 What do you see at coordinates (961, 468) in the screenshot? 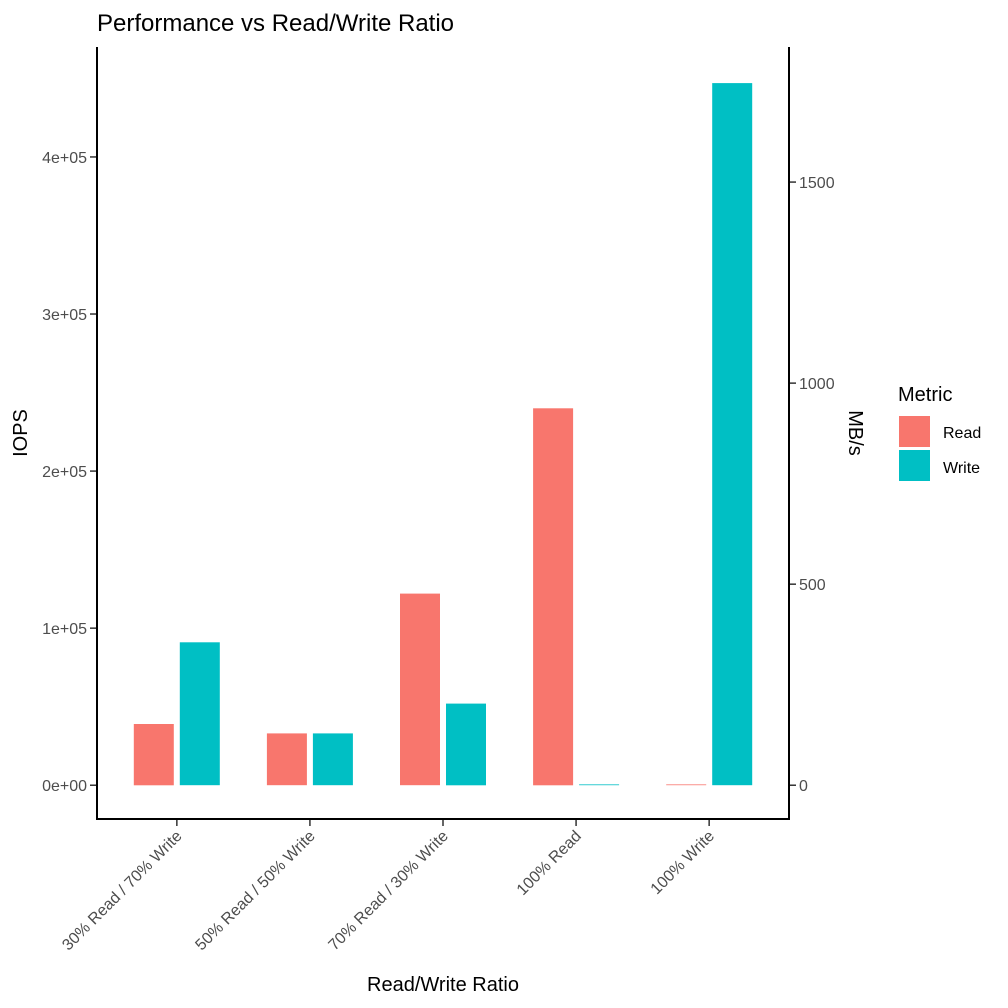
I see `legend-label-write: Write` at bounding box center [961, 468].